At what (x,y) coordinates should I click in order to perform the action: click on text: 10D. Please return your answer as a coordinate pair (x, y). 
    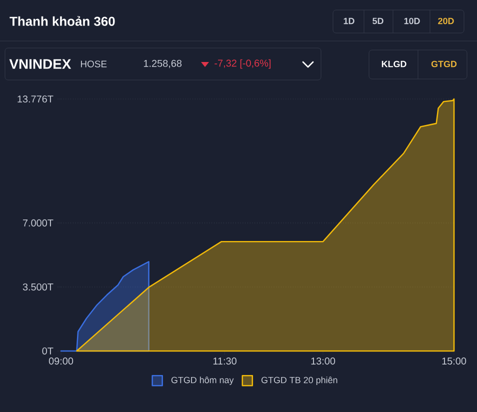
    Looking at the image, I should click on (412, 21).